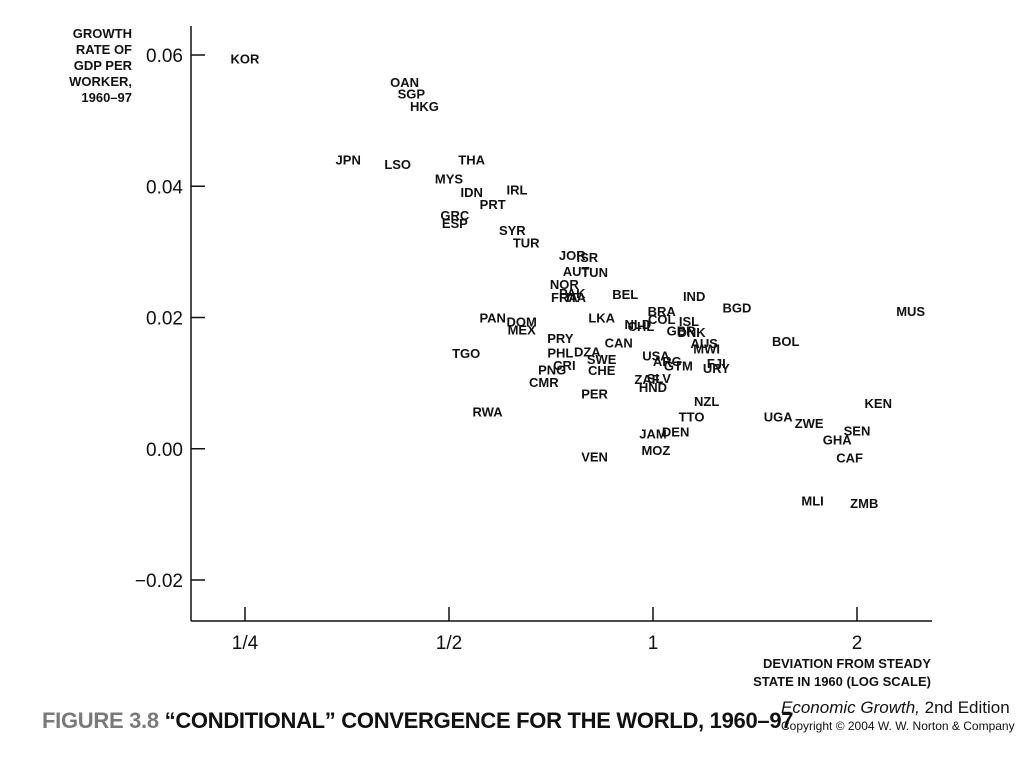 This screenshot has height=768, width=1024. Describe the element at coordinates (522, 329) in the screenshot. I see `data-point-mex: MEX` at that location.